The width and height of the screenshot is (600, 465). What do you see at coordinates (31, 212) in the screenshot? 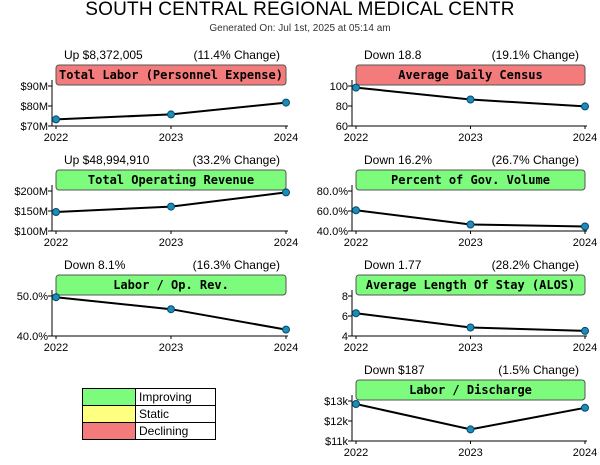
I see `y-tick-label: $150M` at bounding box center [31, 212].